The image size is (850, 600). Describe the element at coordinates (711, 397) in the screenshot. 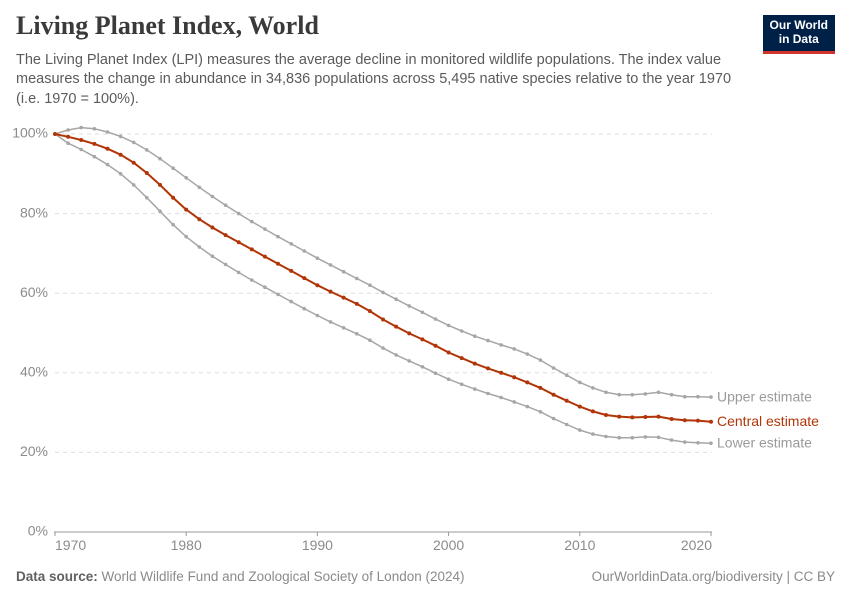

I see `data-point-upper-estimate-2020` at that location.